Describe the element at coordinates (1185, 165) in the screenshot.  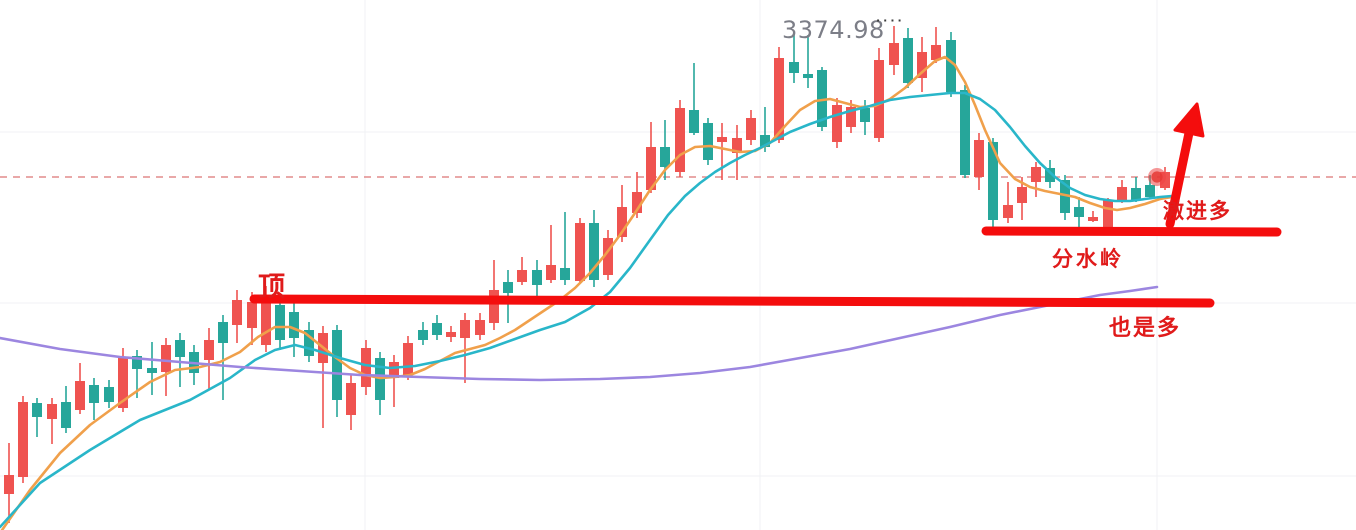
I see `up-arrow-drawing` at that location.